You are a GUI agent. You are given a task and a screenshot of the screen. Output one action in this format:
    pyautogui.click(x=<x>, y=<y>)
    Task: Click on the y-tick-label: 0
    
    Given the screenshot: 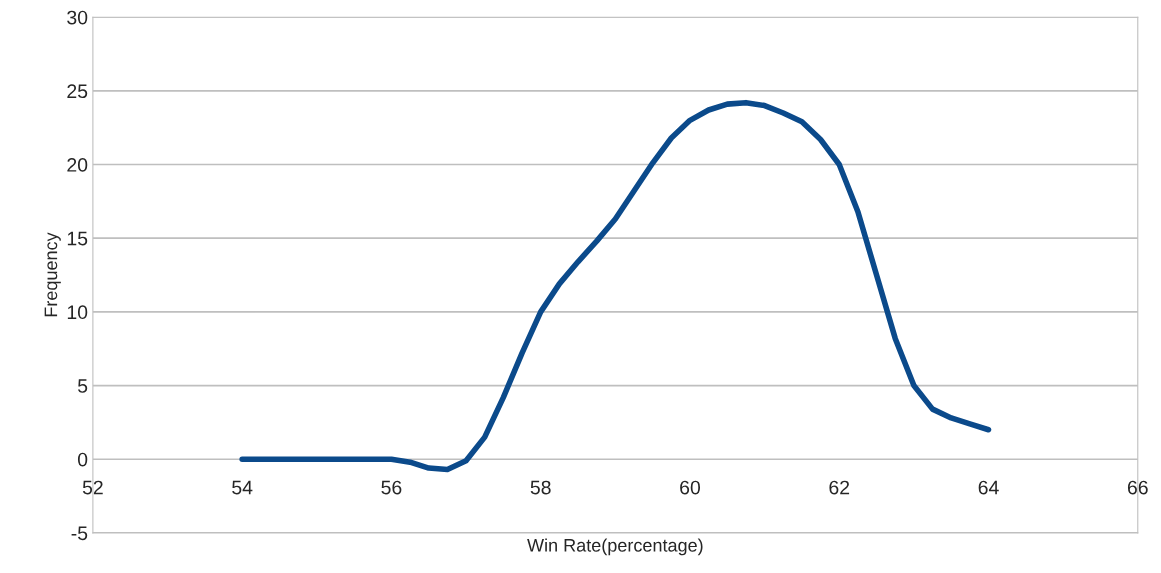 What is the action you would take?
    pyautogui.click(x=82, y=459)
    